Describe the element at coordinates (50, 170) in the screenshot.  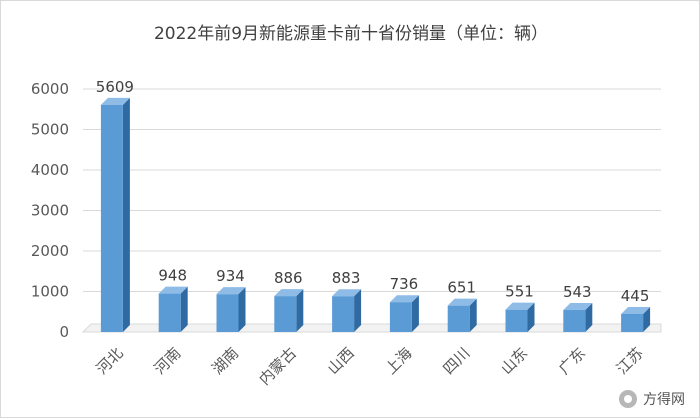
I see `y-tick-label: 4000` at that location.